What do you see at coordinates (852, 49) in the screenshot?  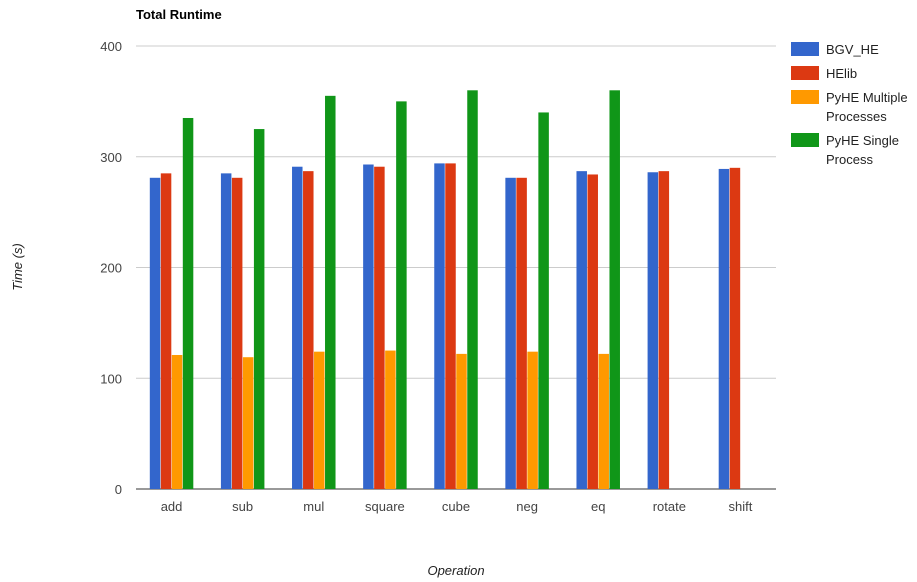 I see `legend-label: BGV_HE` at bounding box center [852, 49].